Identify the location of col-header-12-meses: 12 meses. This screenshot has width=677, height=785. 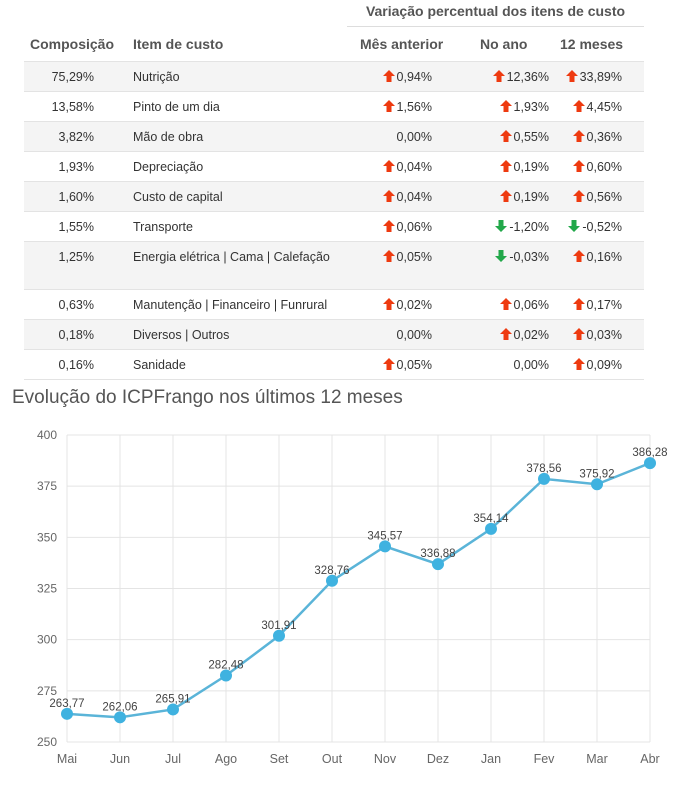
(592, 44).